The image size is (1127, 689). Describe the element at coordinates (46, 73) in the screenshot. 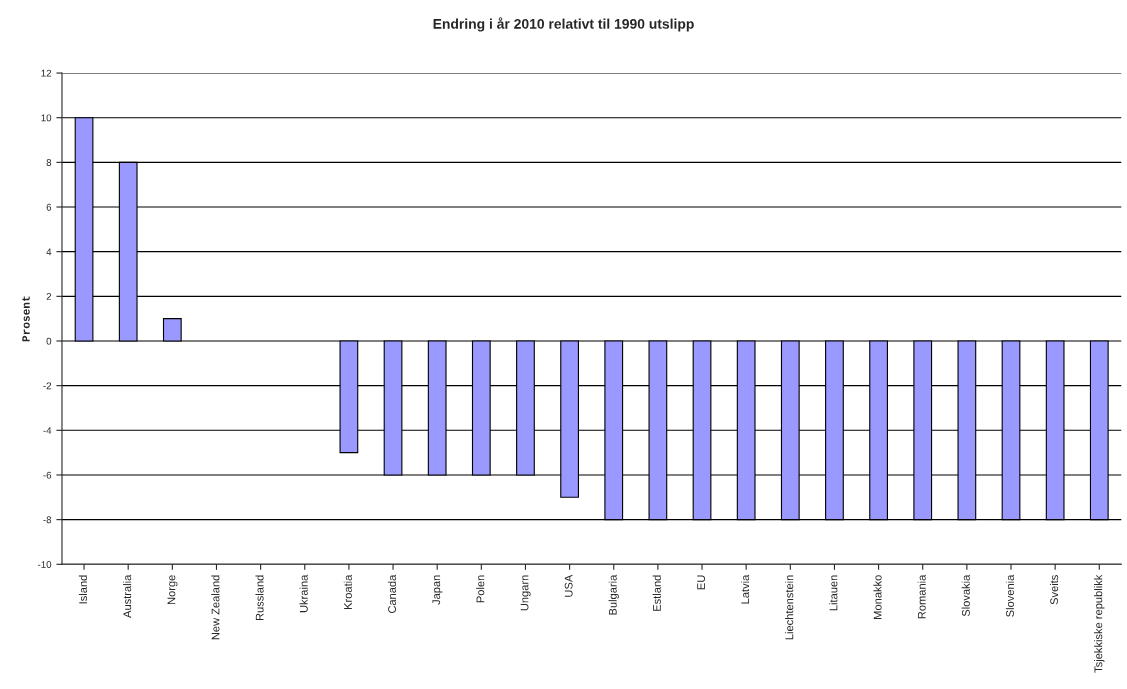

I see `y-tick-label: 12` at that location.